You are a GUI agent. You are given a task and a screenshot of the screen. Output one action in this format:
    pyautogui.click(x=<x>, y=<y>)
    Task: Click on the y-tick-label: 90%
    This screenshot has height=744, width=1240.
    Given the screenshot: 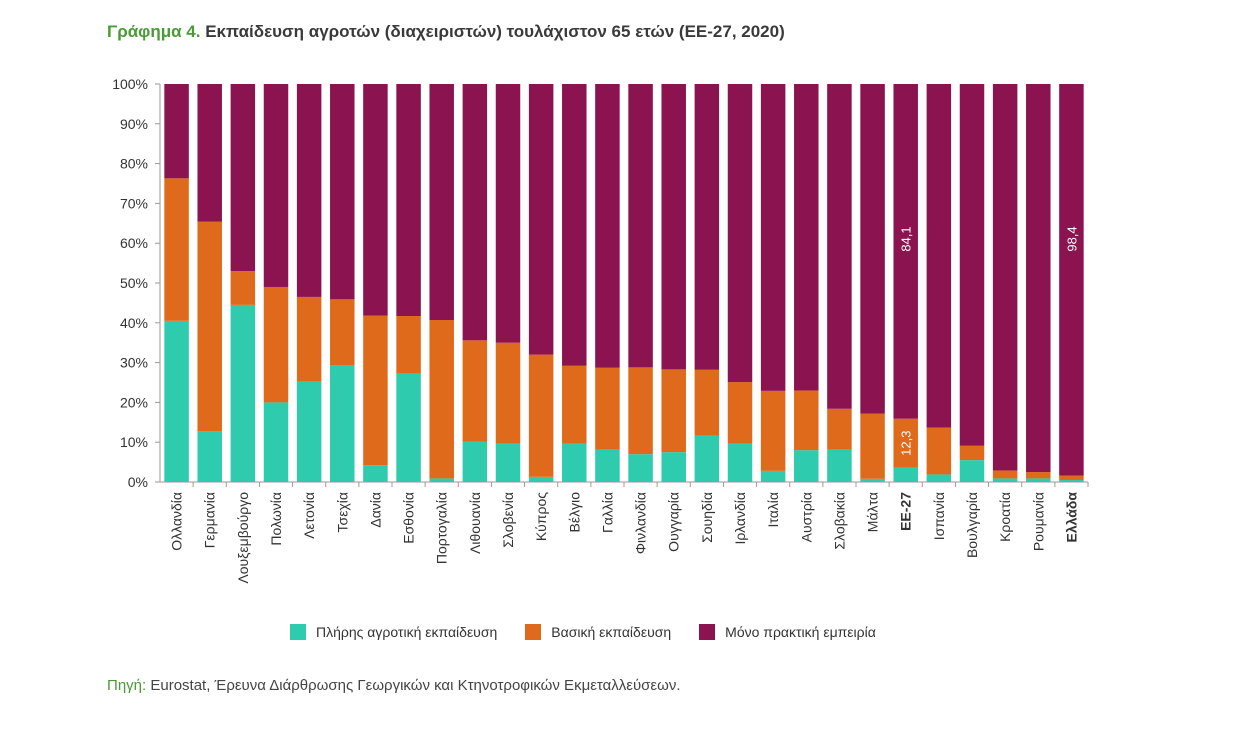 What is the action you would take?
    pyautogui.click(x=134, y=124)
    